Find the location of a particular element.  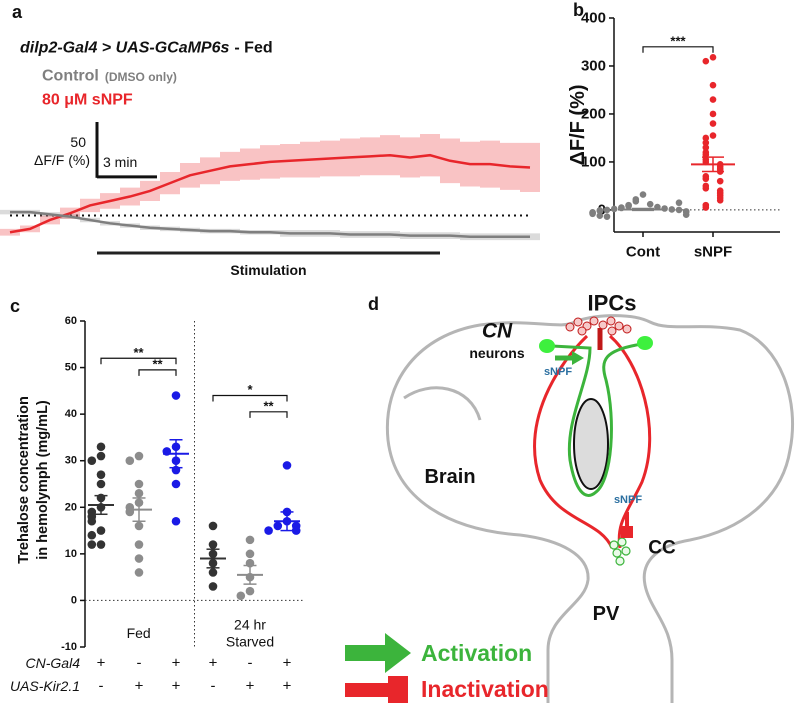

ipc-axon is located at coordinates (573, 441).